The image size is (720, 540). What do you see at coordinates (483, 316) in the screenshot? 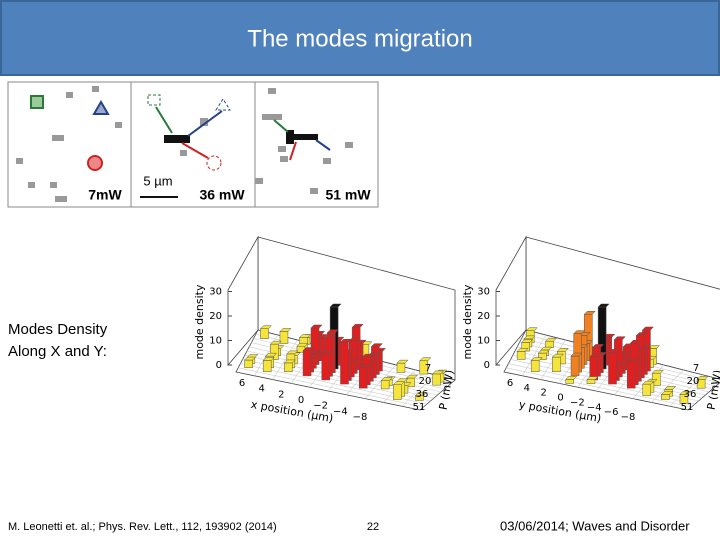
I see `z-tick-label: 20` at bounding box center [483, 316].